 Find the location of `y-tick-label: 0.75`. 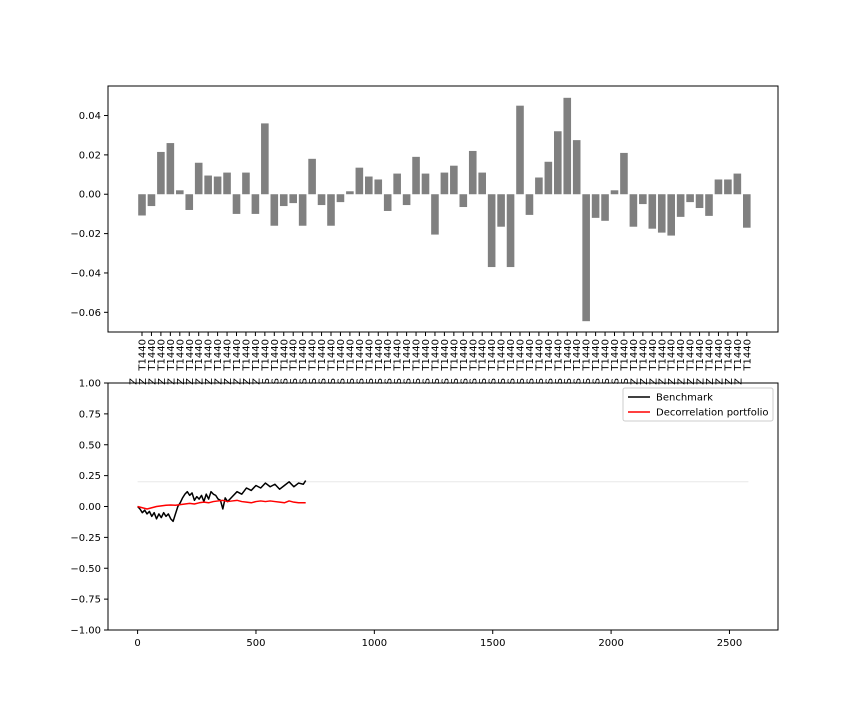

y-tick-label: 0.75 is located at coordinates (90, 414).